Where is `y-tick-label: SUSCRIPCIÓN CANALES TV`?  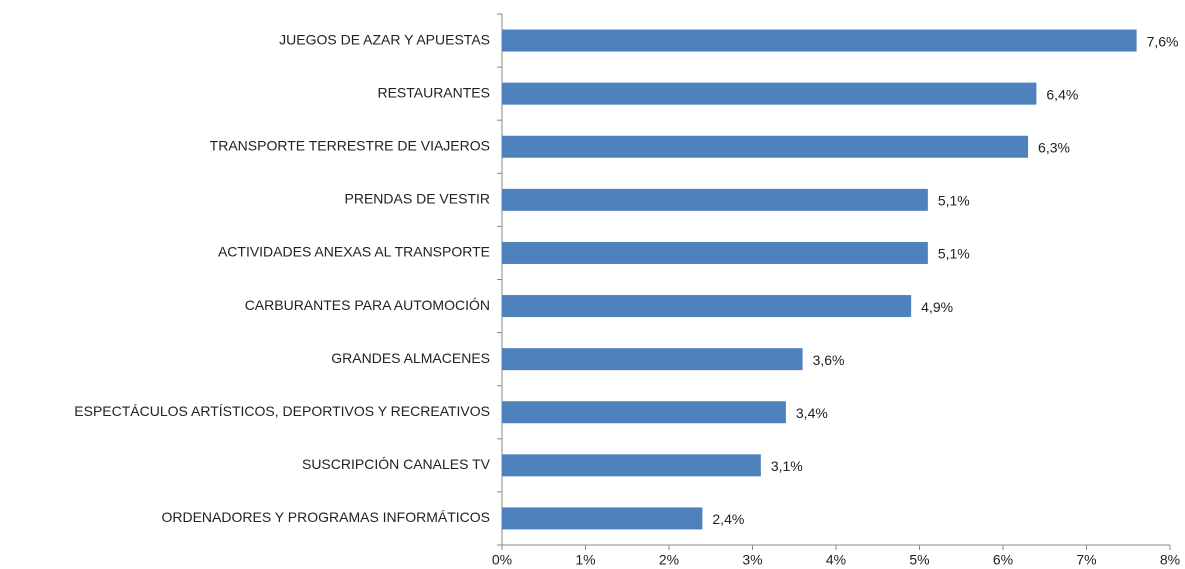
y-tick-label: SUSCRIPCIÓN CANALES TV is located at coordinates (396, 464).